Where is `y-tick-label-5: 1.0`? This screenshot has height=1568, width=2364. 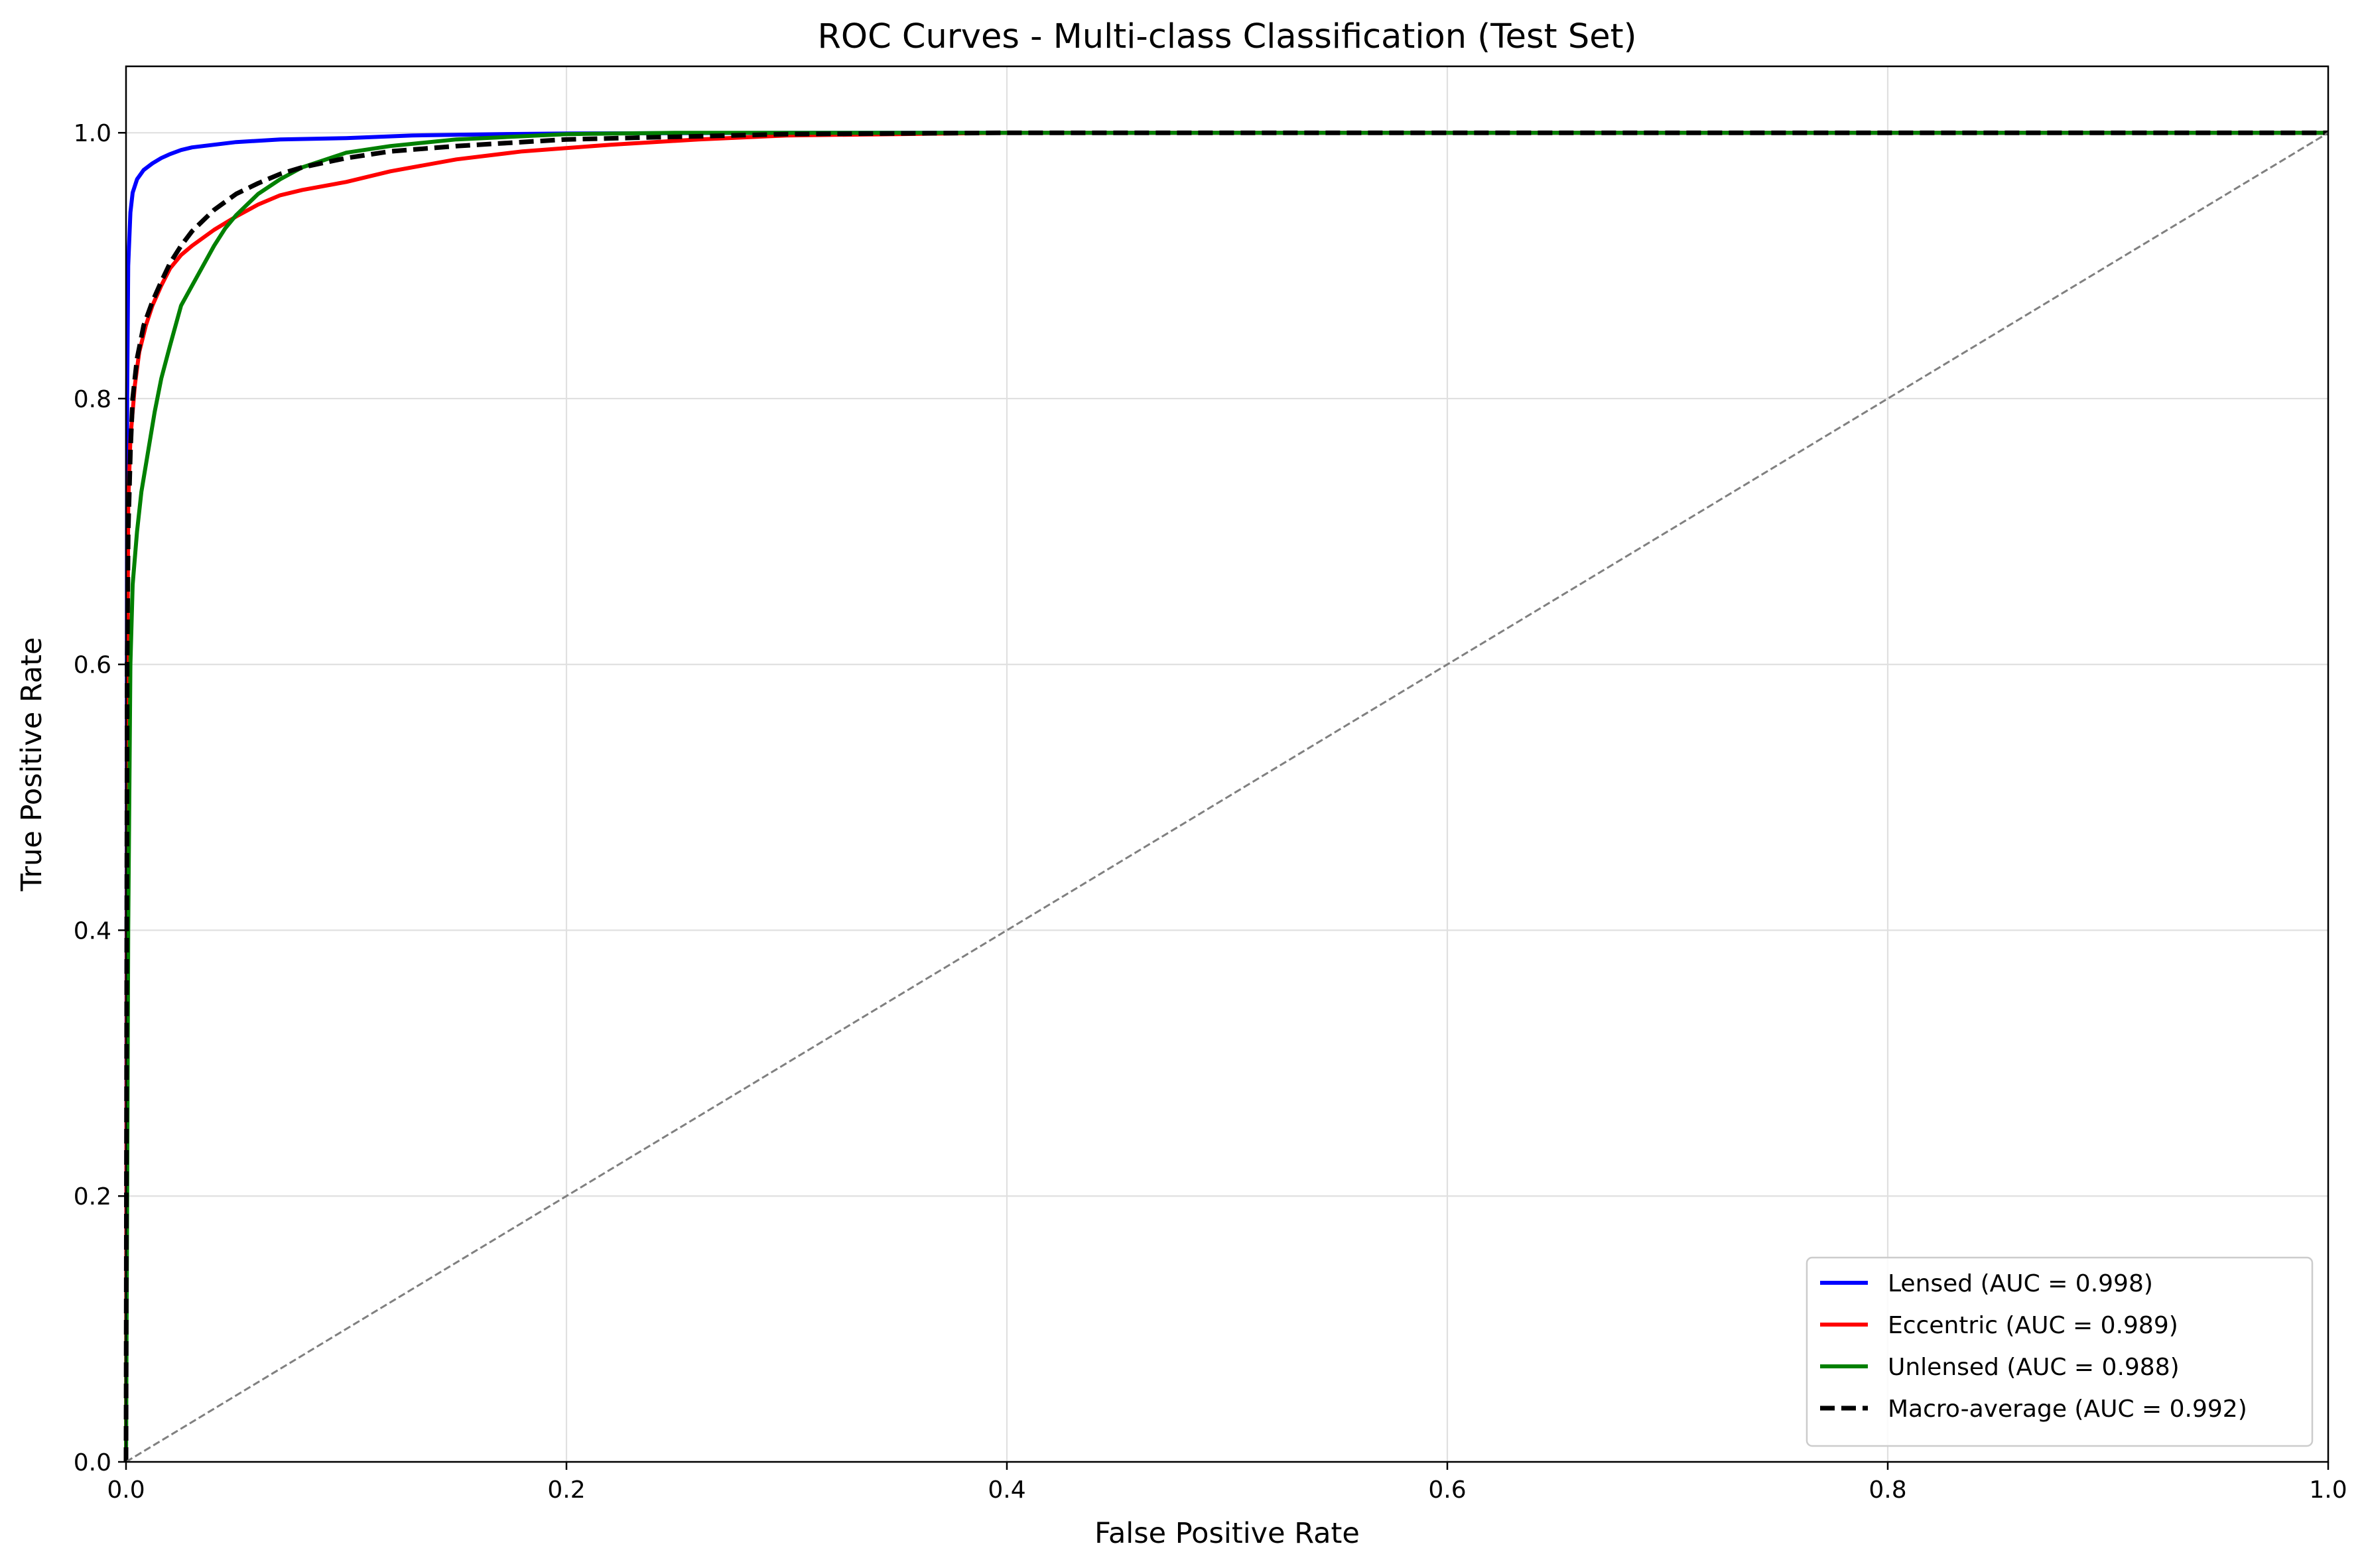
y-tick-label-5: 1.0 is located at coordinates (92, 133).